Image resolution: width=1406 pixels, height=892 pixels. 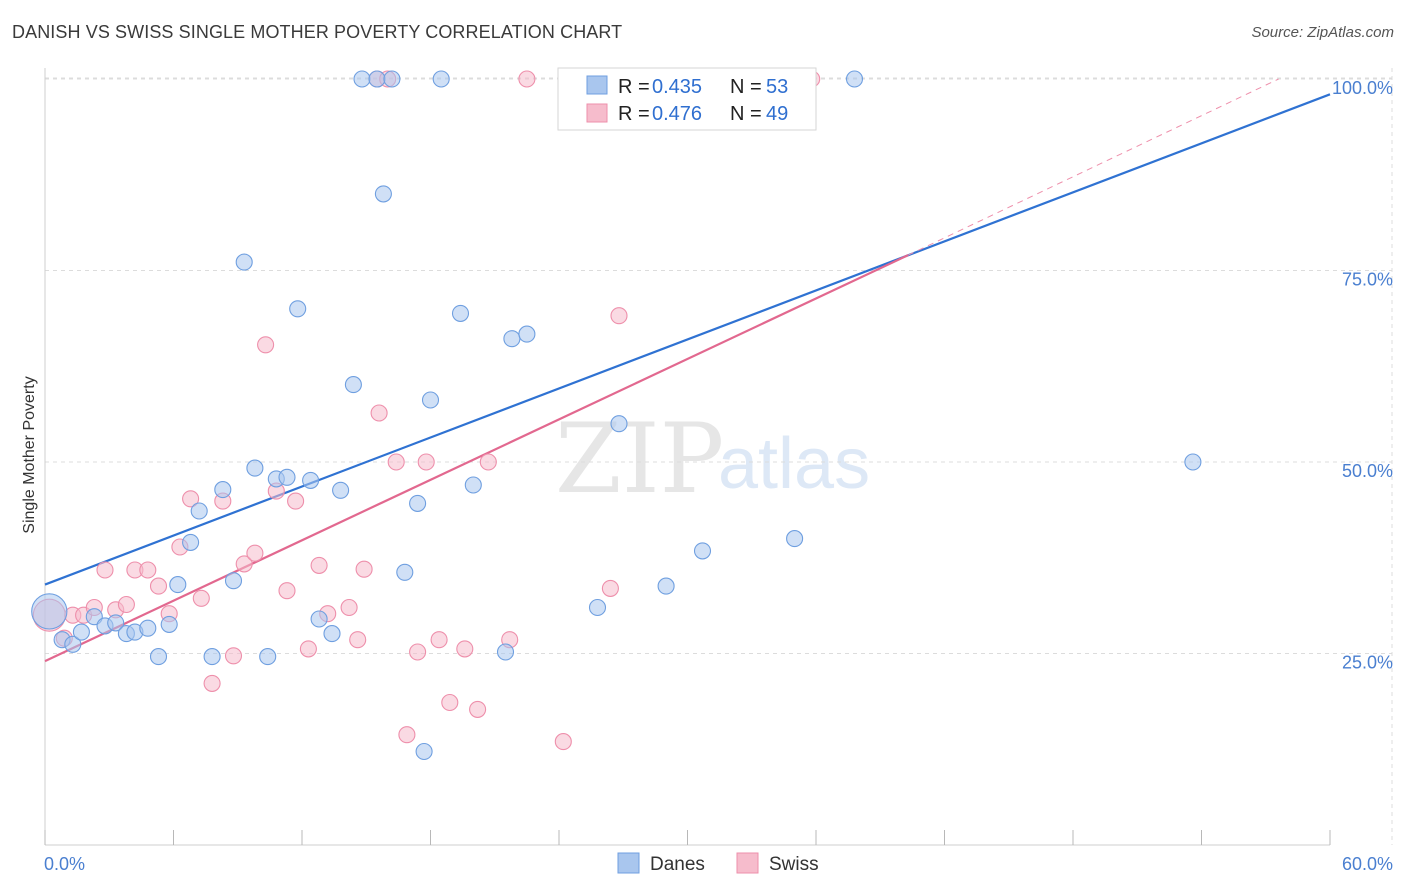 I want to click on x-tick-labels: 0.0% 60.0%, so click(x=718, y=864).